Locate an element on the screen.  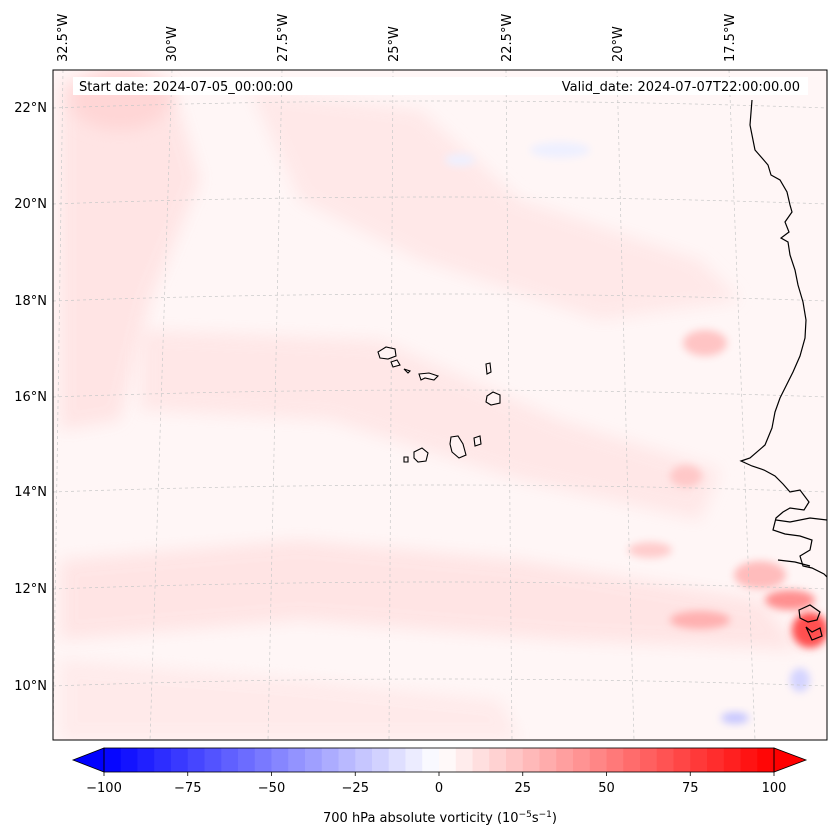
vorticity-band-southwest is located at coordinates (290, 700).